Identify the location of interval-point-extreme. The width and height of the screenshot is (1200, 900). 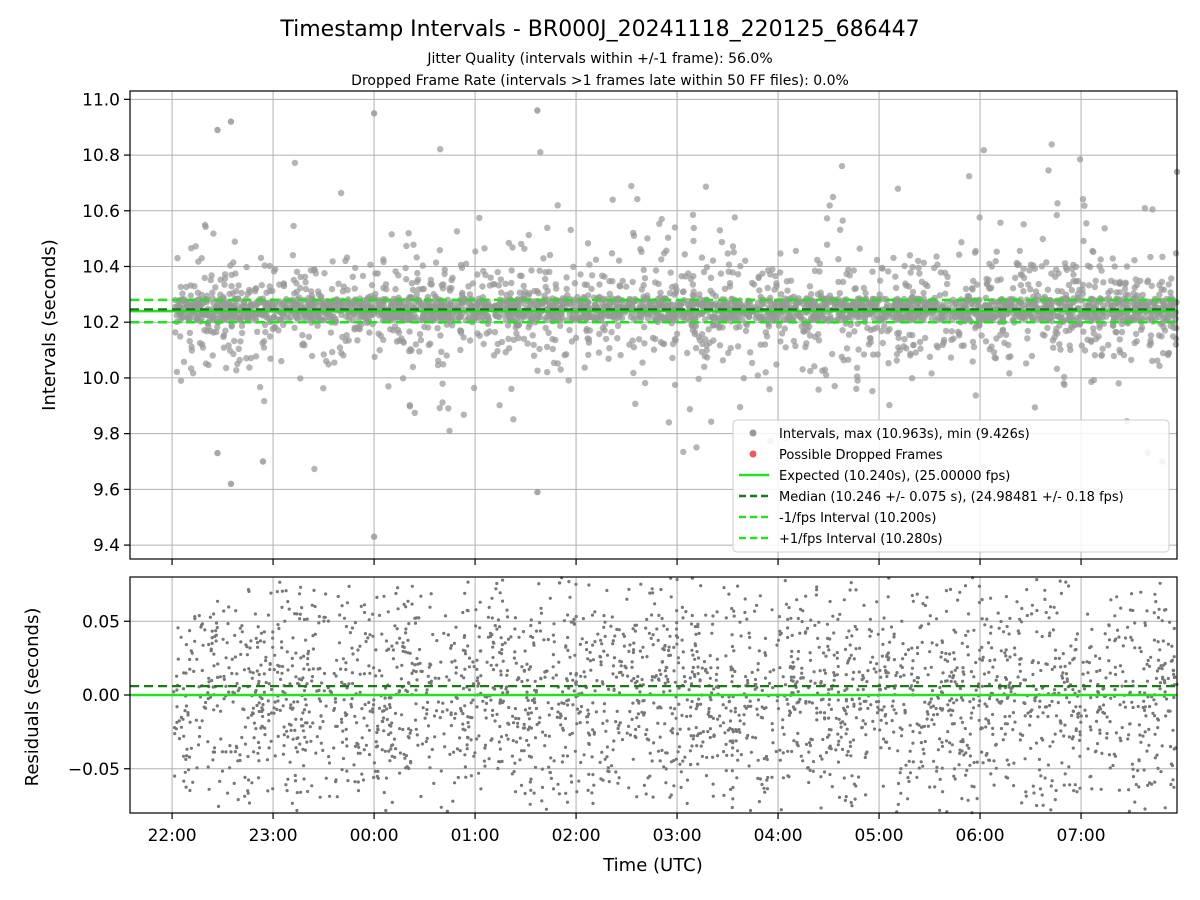
(374, 113).